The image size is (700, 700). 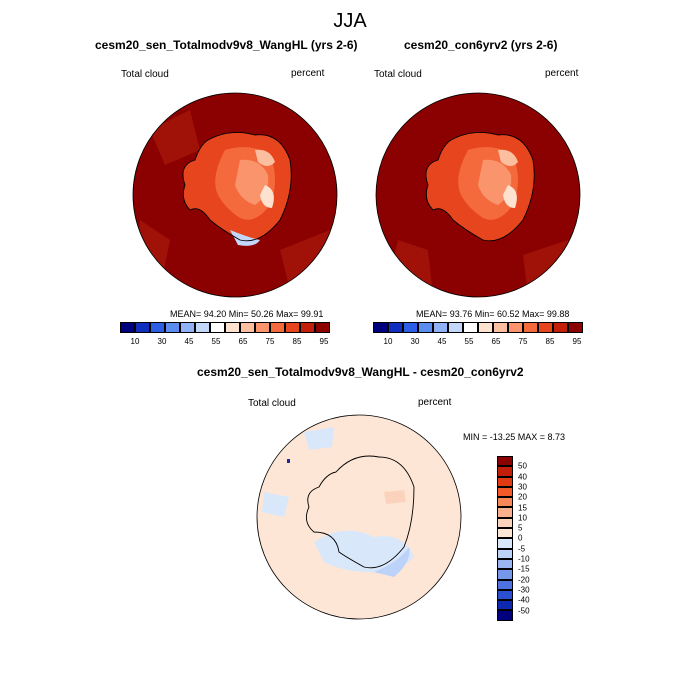 I want to click on colorbar-tick-label: -15, so click(x=524, y=569).